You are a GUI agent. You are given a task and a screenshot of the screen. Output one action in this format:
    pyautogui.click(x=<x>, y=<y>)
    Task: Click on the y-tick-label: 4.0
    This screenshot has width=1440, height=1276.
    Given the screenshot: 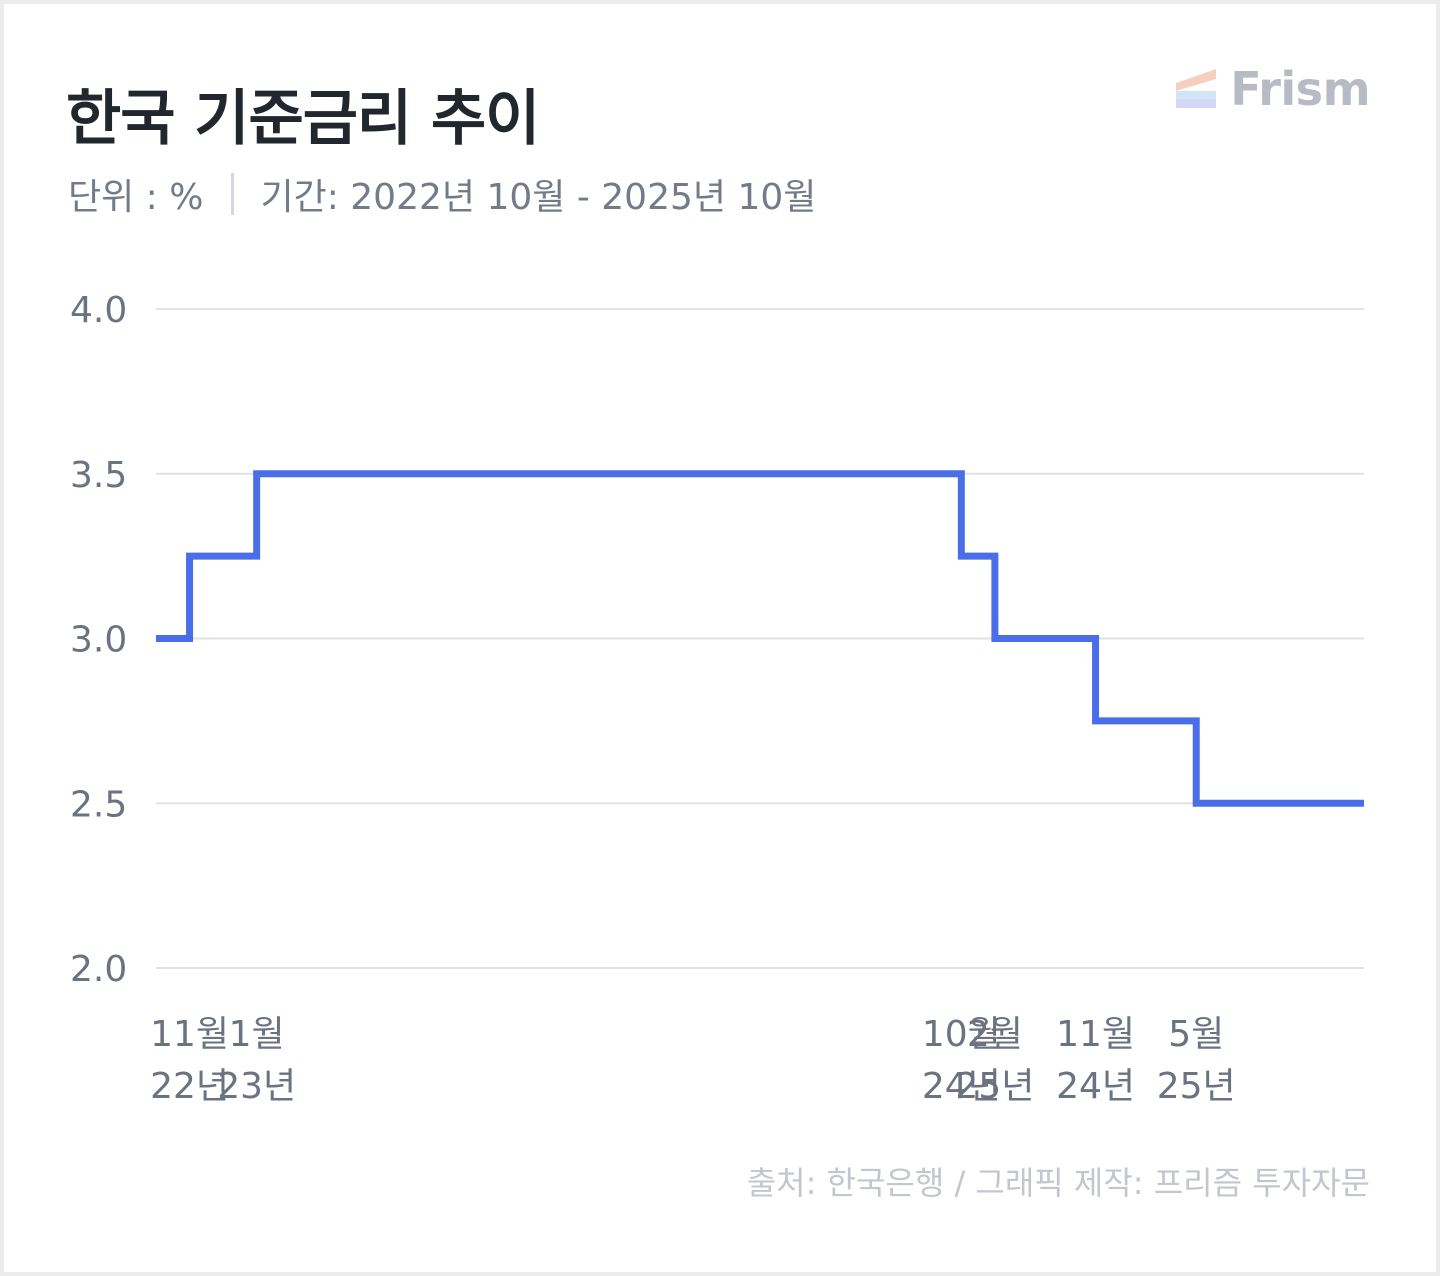 What is the action you would take?
    pyautogui.click(x=98, y=310)
    